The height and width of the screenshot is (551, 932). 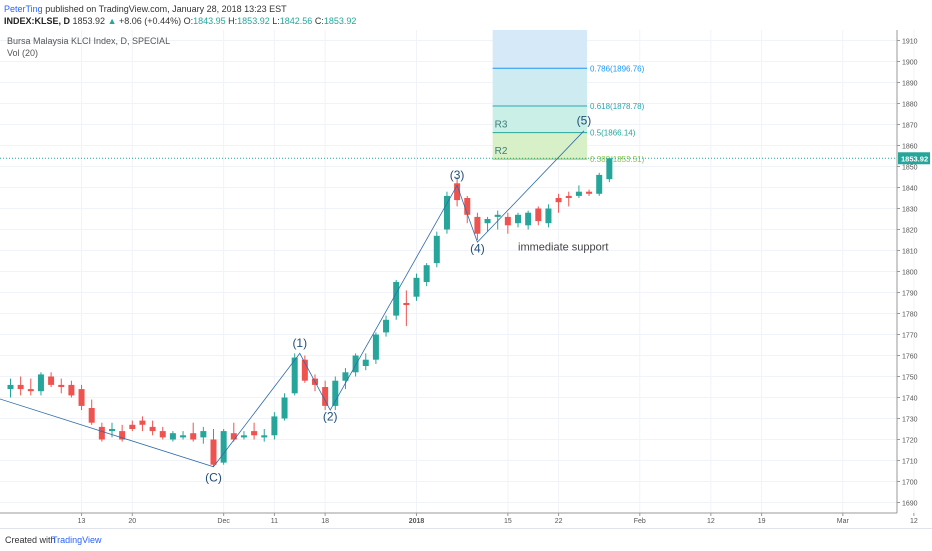 What do you see at coordinates (112, 21) in the screenshot?
I see `up-arrow-icon: ▲` at bounding box center [112, 21].